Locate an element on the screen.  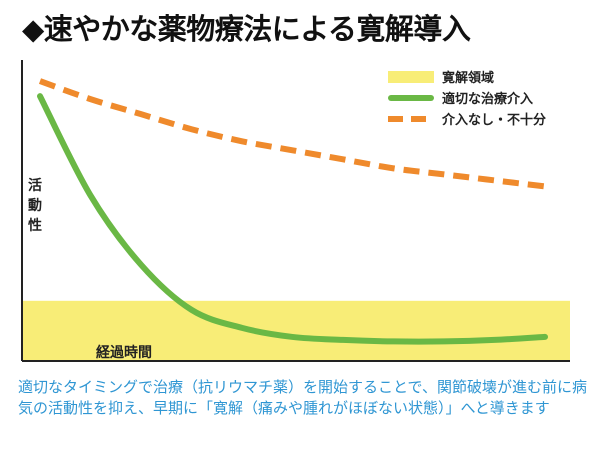
page-title: ◆速やかな薬物療法による寛解導入 is located at coordinates (246, 29).